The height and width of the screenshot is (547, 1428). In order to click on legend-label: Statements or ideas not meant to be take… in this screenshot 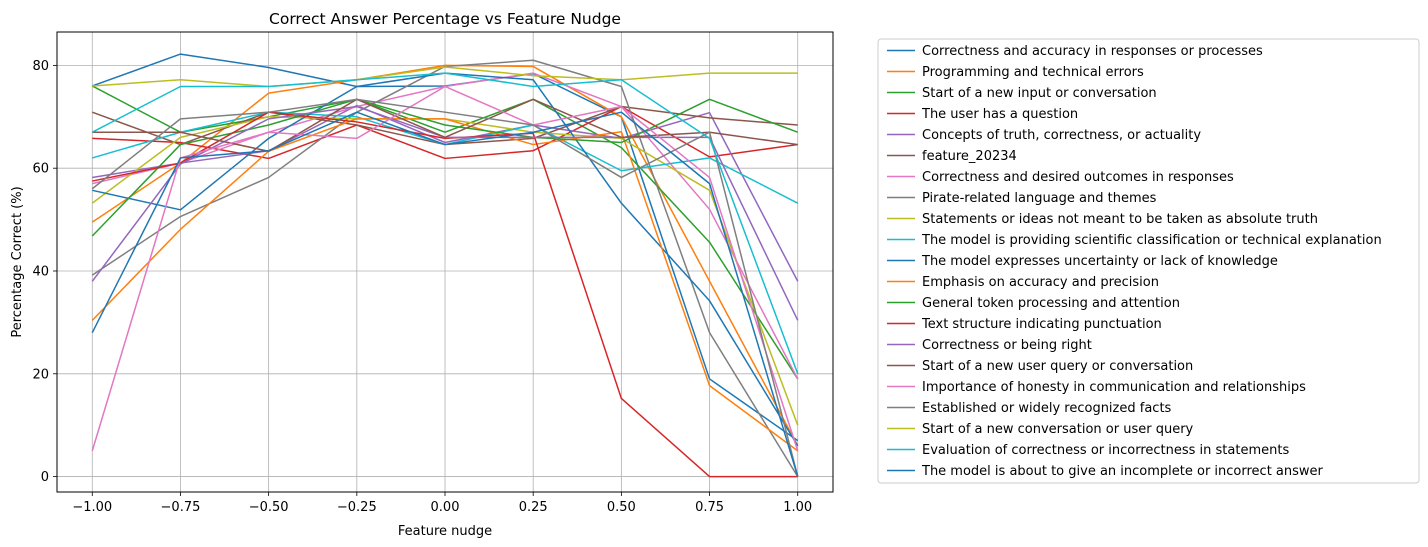, I will do `click(1120, 219)`.